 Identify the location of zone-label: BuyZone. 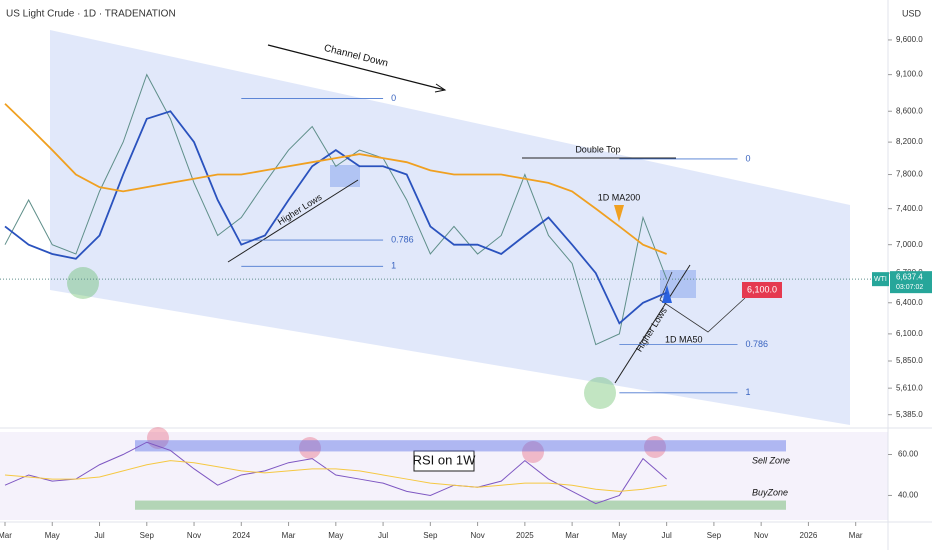
(770, 492).